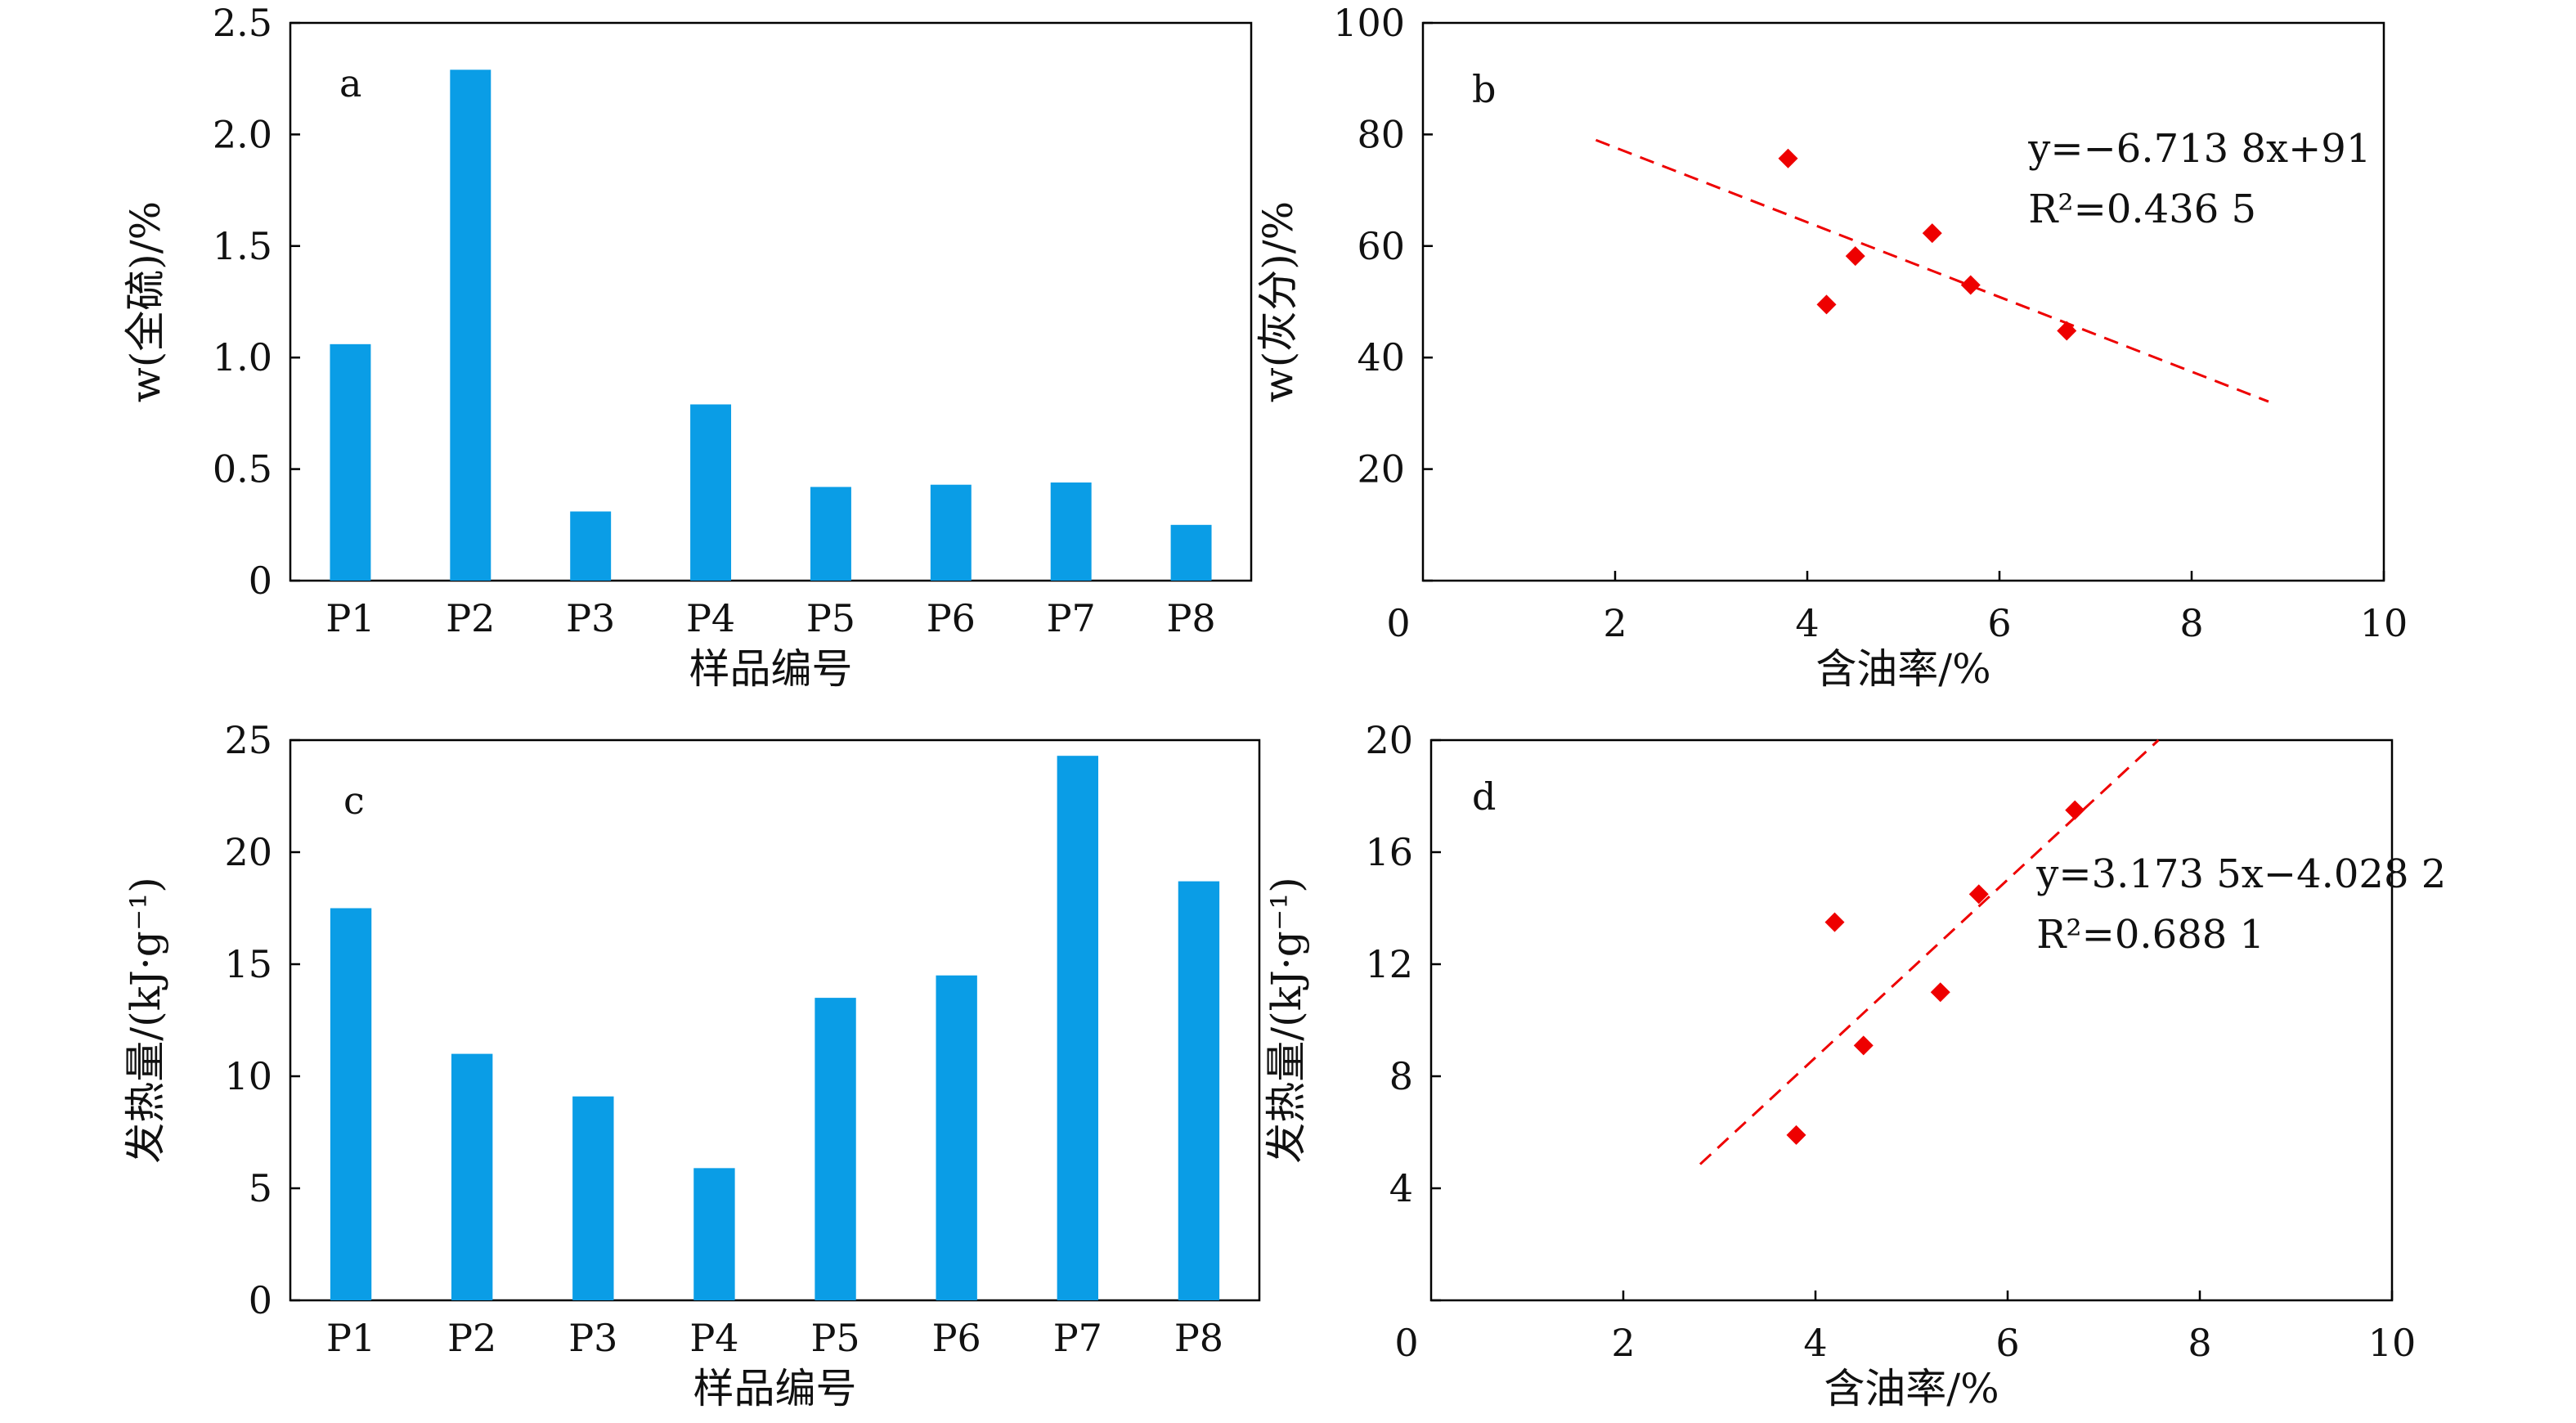 This screenshot has width=2576, height=1423. I want to click on x-tick-label: 0, so click(1406, 1343).